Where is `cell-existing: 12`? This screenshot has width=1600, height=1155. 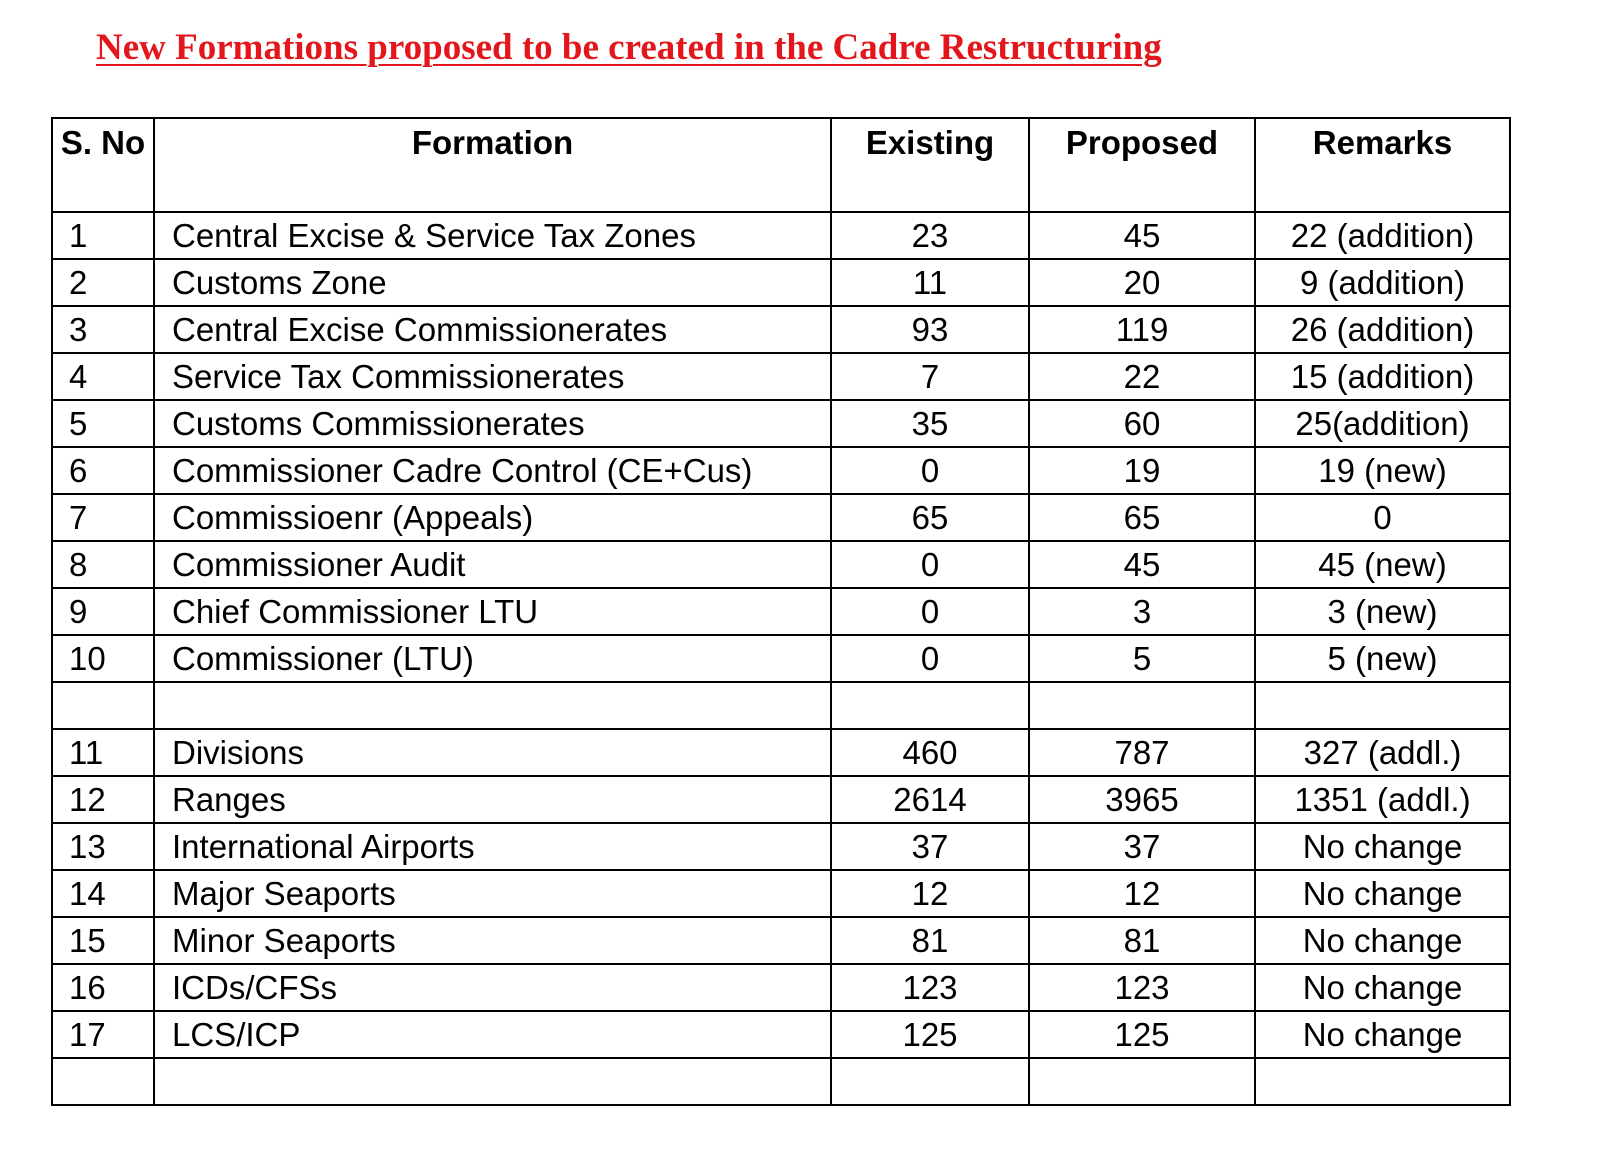
cell-existing: 12 is located at coordinates (930, 893).